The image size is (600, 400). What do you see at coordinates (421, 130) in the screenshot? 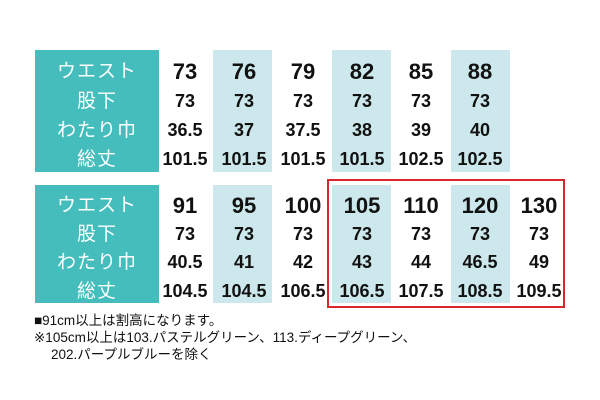
I see `thigh-cell: 39` at bounding box center [421, 130].